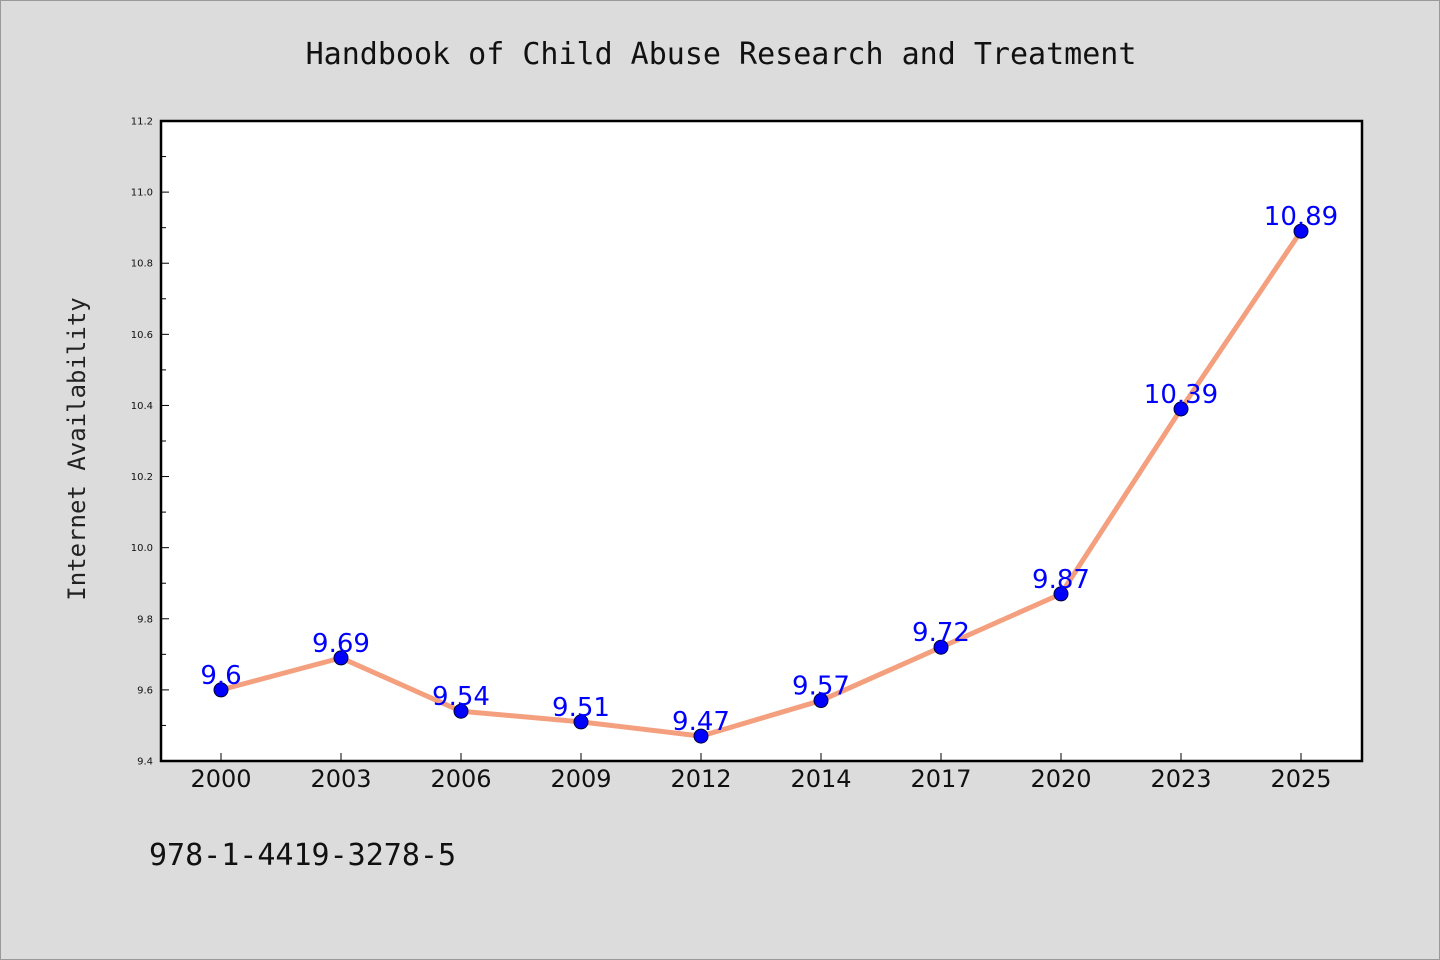  I want to click on y-tick-label: 10.6, so click(142, 335).